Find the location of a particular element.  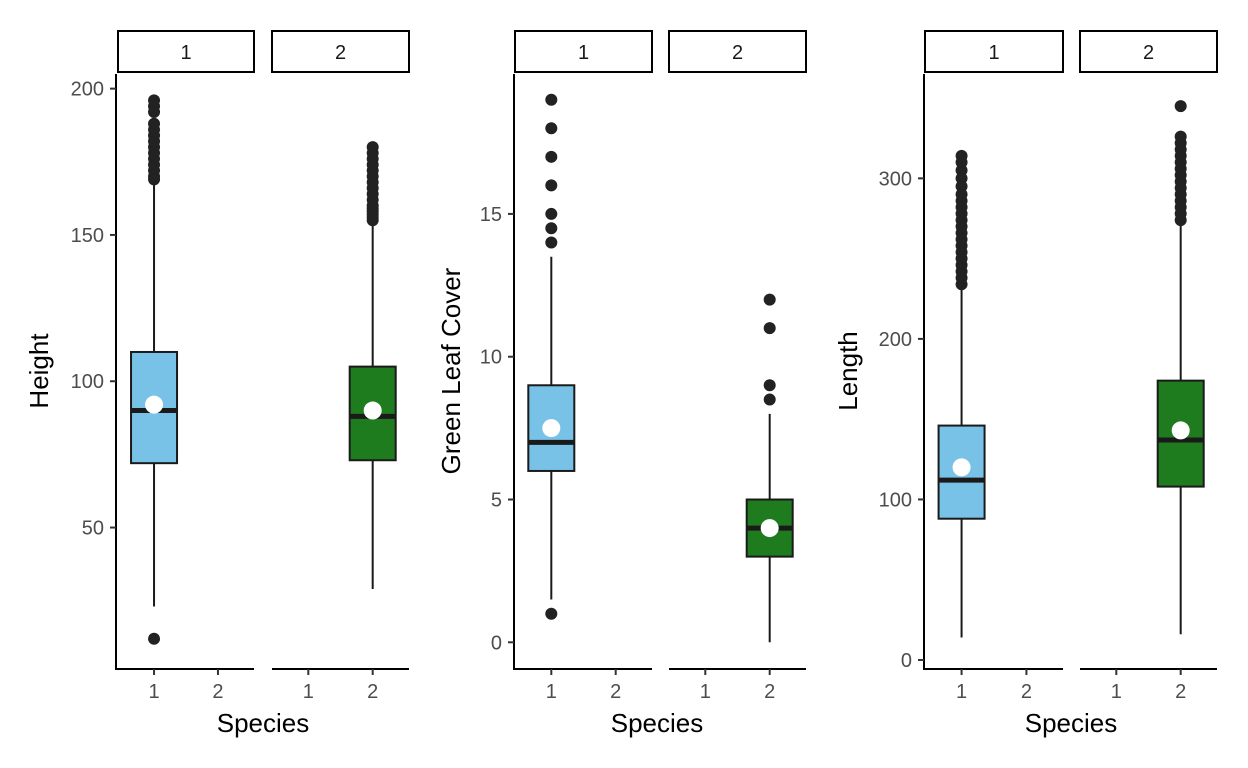

y-tick-label: 300 is located at coordinates (895, 179).